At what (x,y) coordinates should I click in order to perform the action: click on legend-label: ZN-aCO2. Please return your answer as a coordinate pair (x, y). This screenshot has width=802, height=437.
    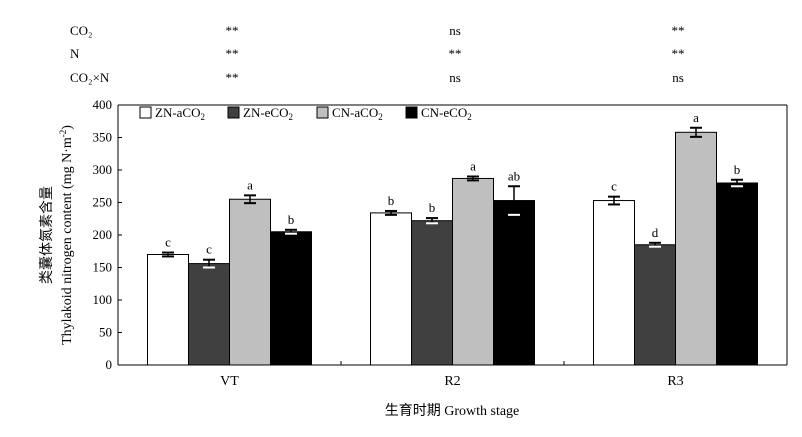
    Looking at the image, I should click on (180, 113).